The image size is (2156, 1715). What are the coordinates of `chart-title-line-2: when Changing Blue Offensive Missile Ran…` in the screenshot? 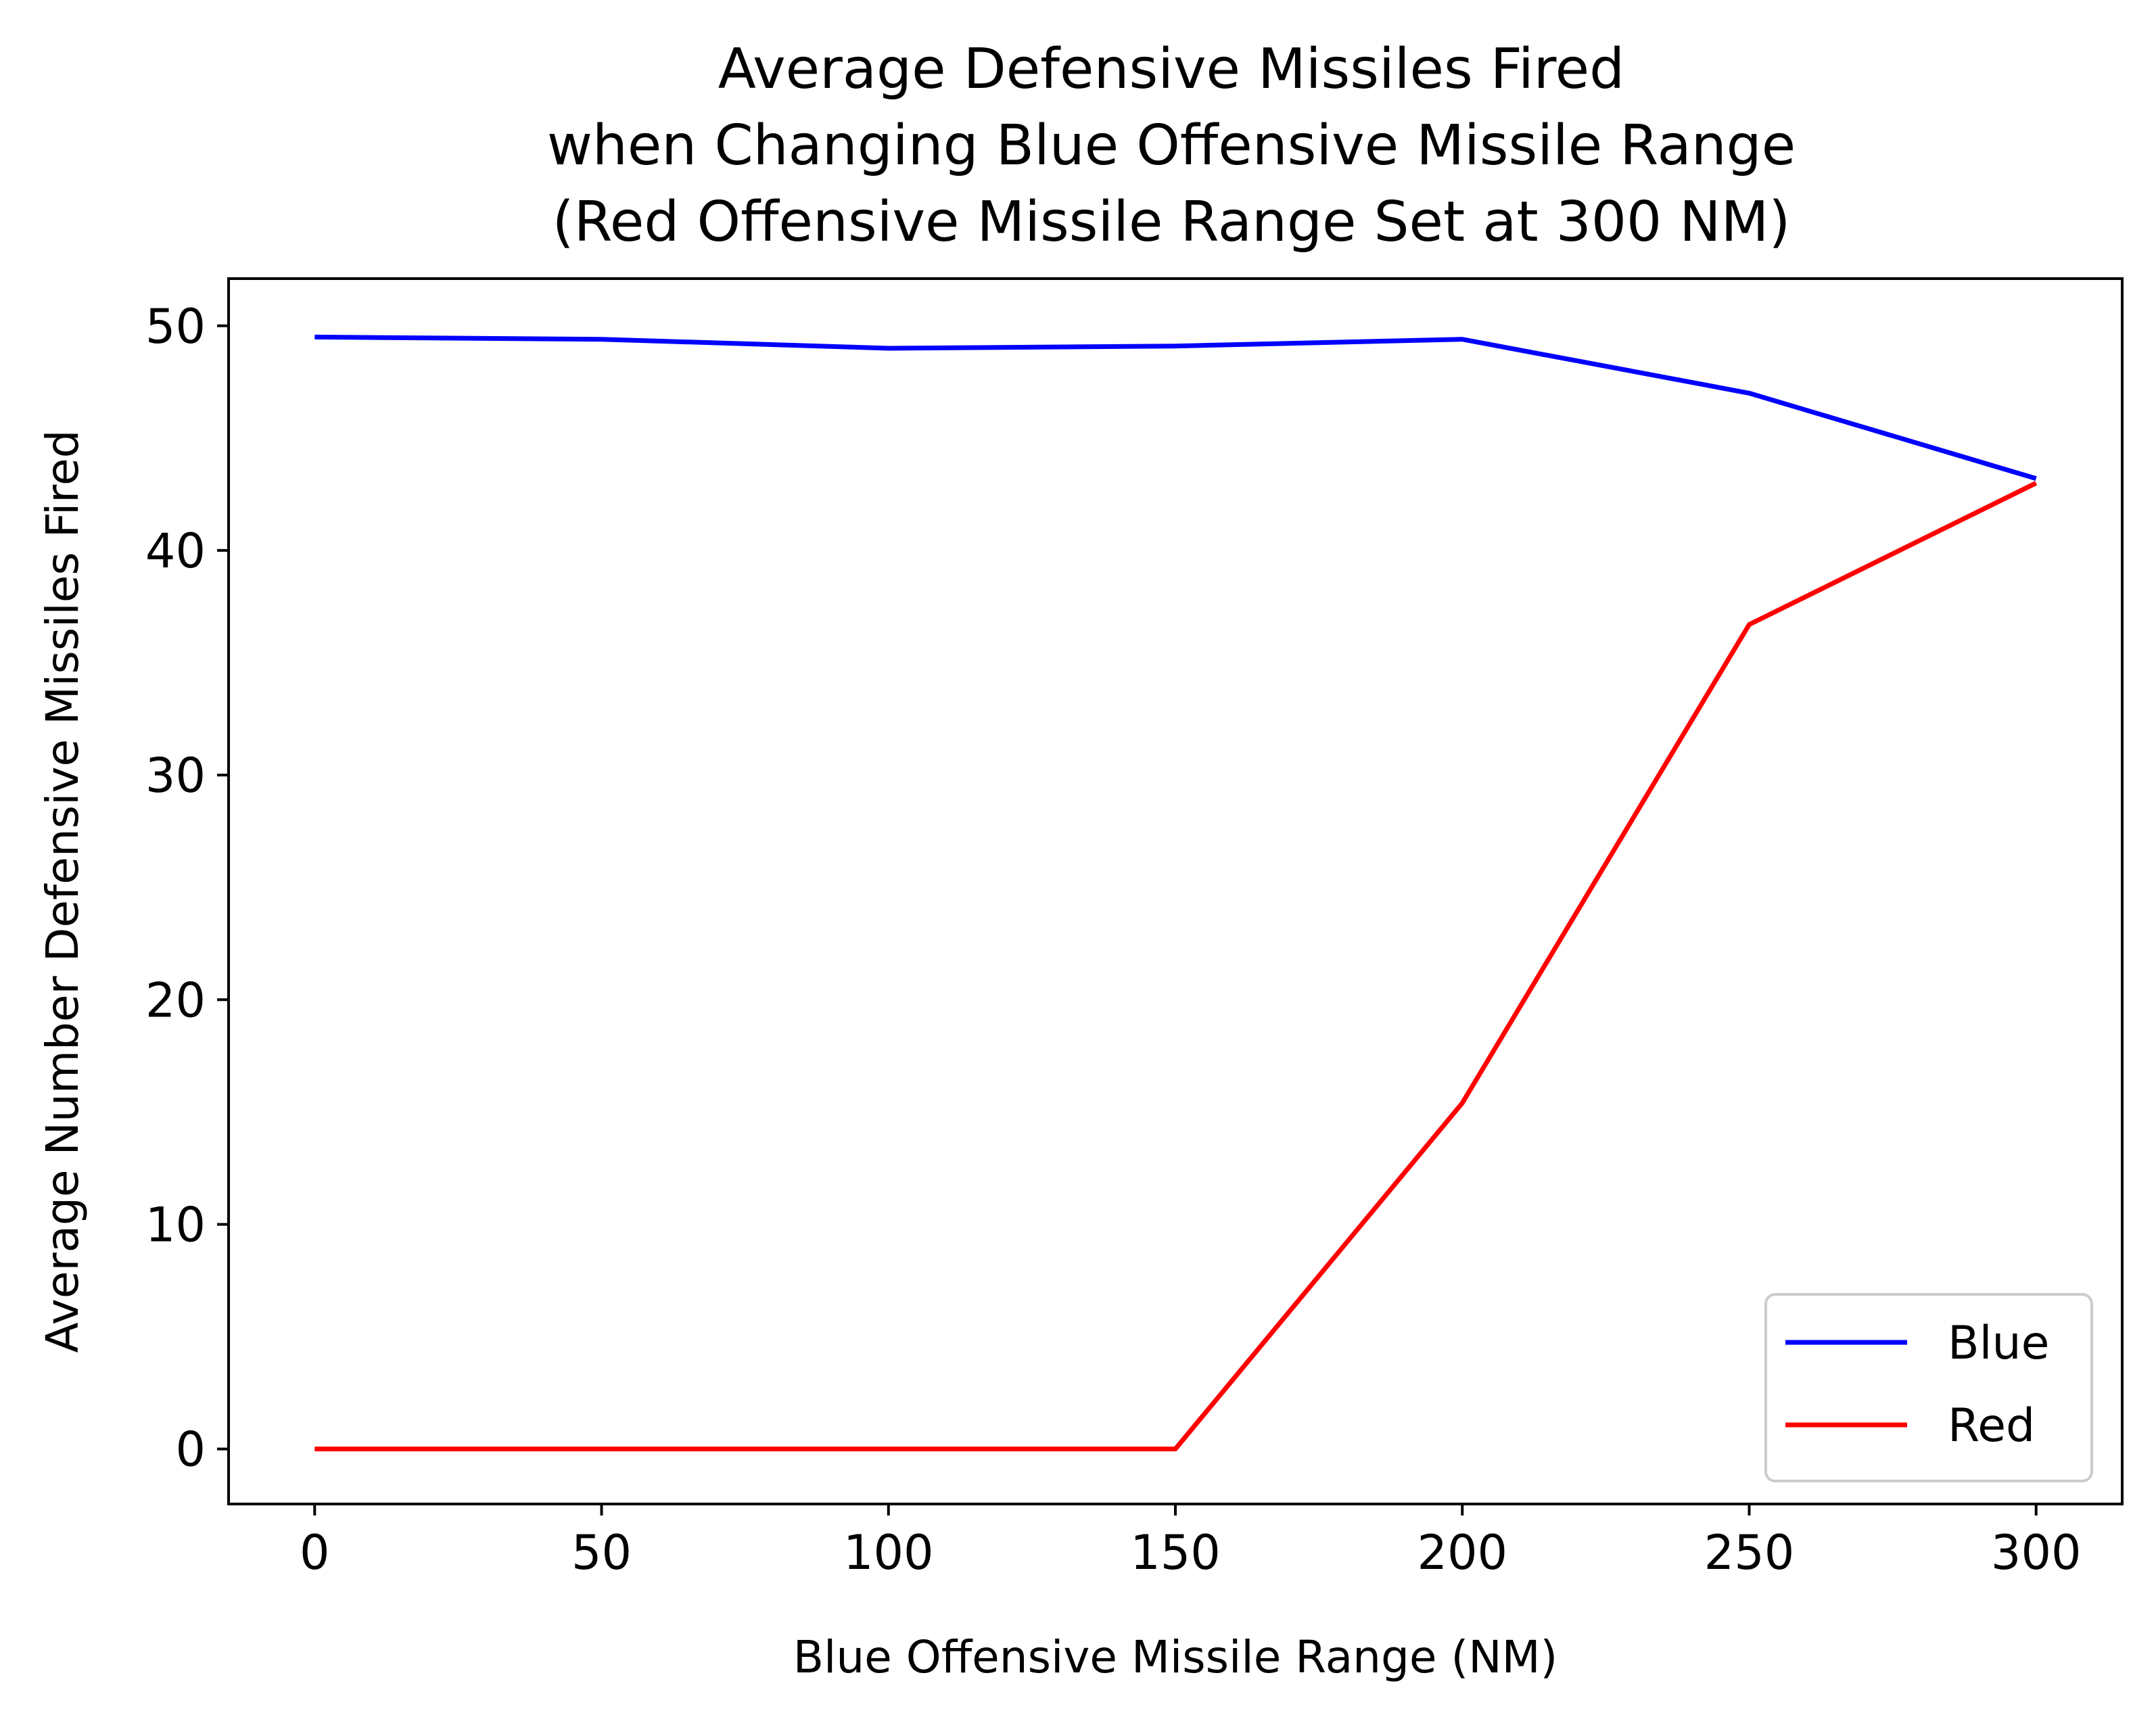 It's located at (1171, 146).